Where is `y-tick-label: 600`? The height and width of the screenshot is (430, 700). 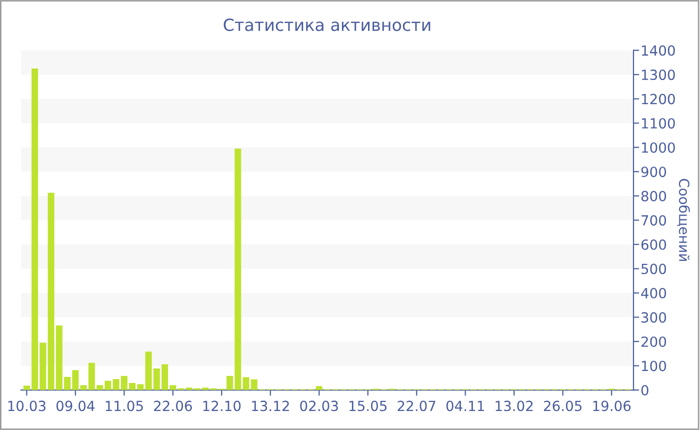 y-tick-label: 600 is located at coordinates (653, 244).